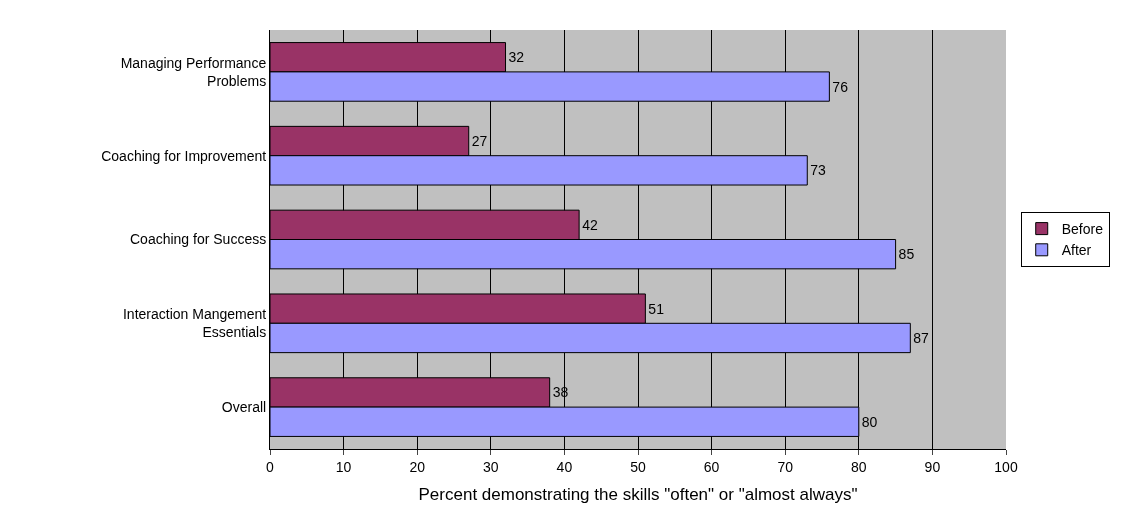 The height and width of the screenshot is (519, 1122). What do you see at coordinates (785, 466) in the screenshot?
I see `x-tick-label: 70` at bounding box center [785, 466].